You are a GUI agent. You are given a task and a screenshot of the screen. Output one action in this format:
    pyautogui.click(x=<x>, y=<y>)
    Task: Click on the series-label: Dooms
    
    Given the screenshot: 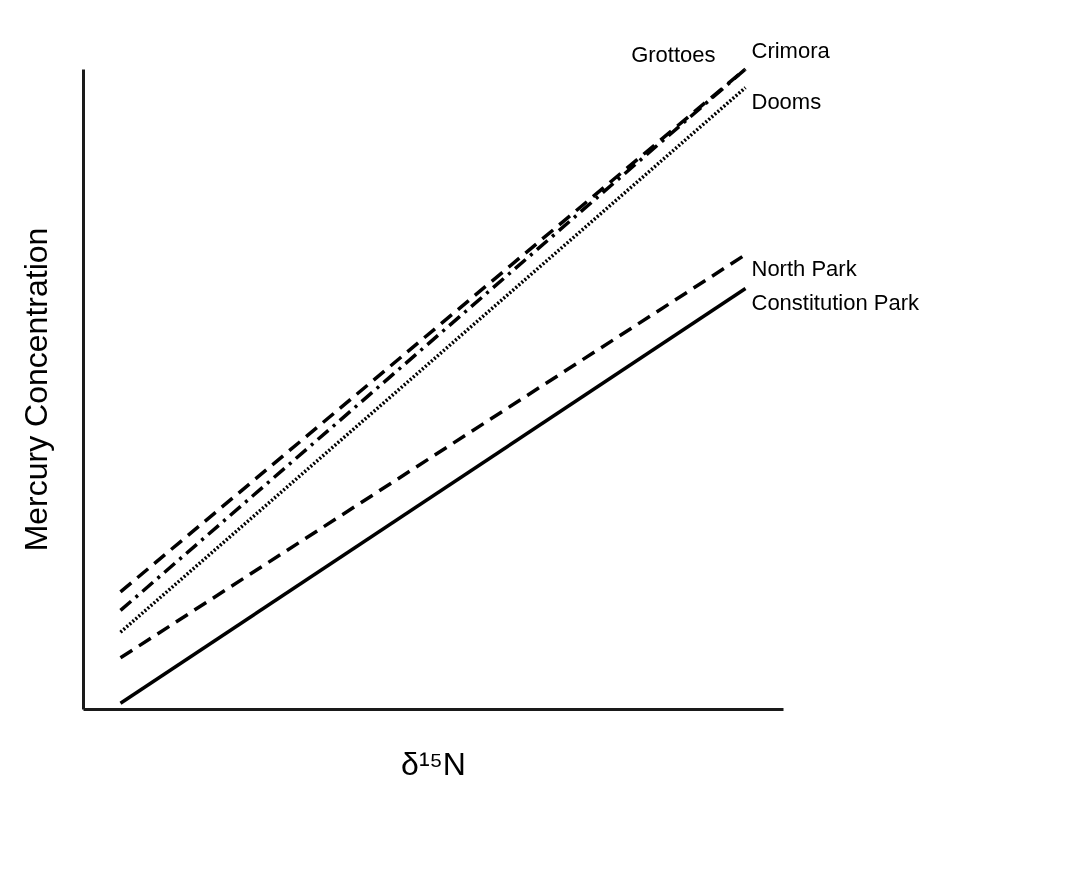 What is the action you would take?
    pyautogui.click(x=786, y=101)
    